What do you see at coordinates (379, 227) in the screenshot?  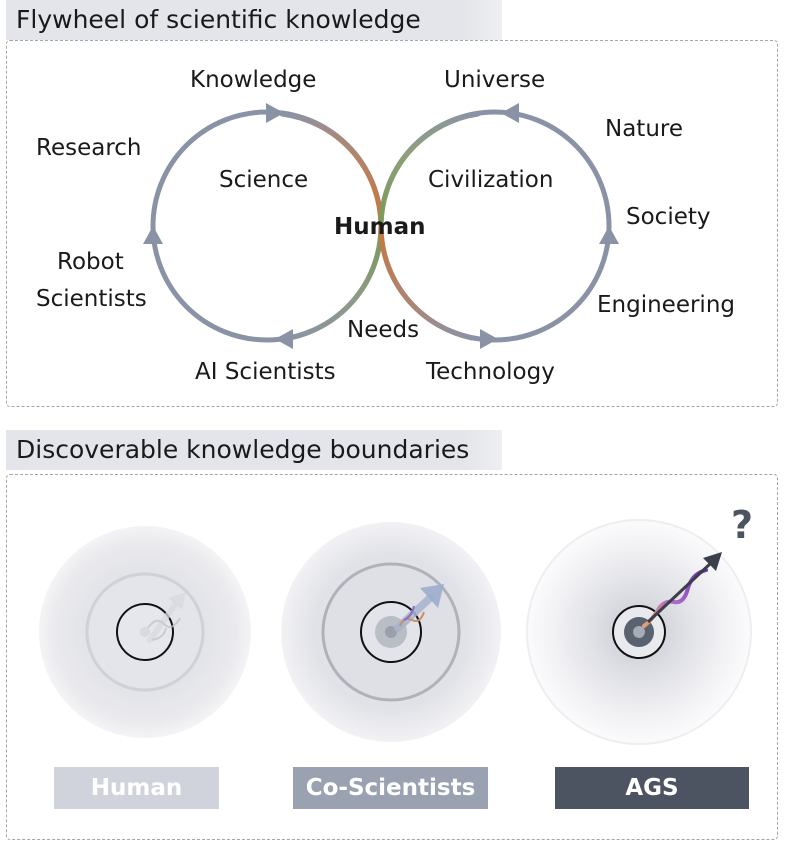 I see `label-human-center: Human` at bounding box center [379, 227].